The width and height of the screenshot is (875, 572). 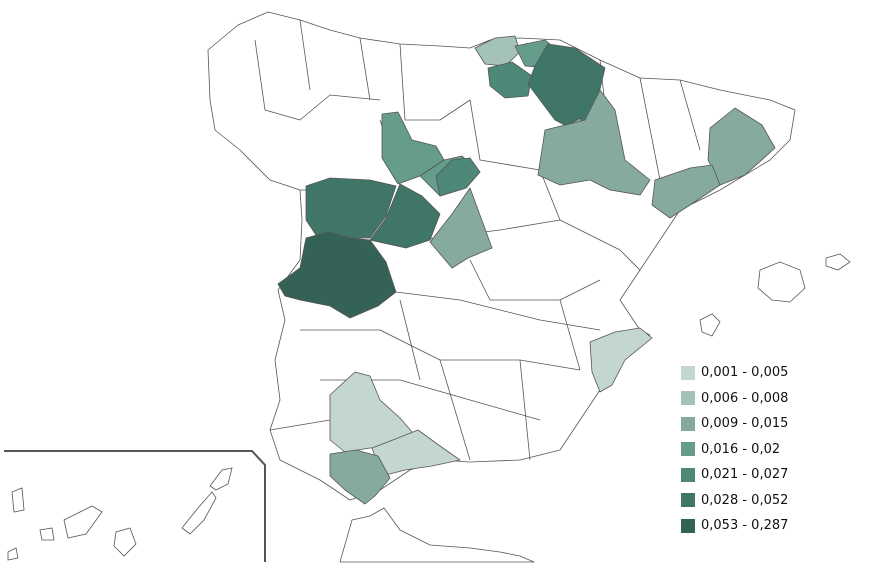 What do you see at coordinates (125, 542) in the screenshot?
I see `gran-canaria` at bounding box center [125, 542].